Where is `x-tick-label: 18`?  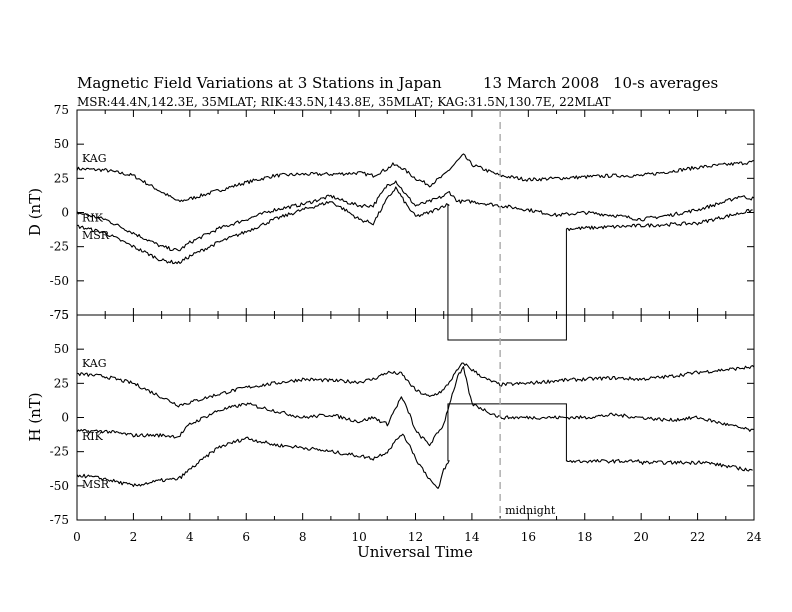
x-tick-label: 18 is located at coordinates (584, 537).